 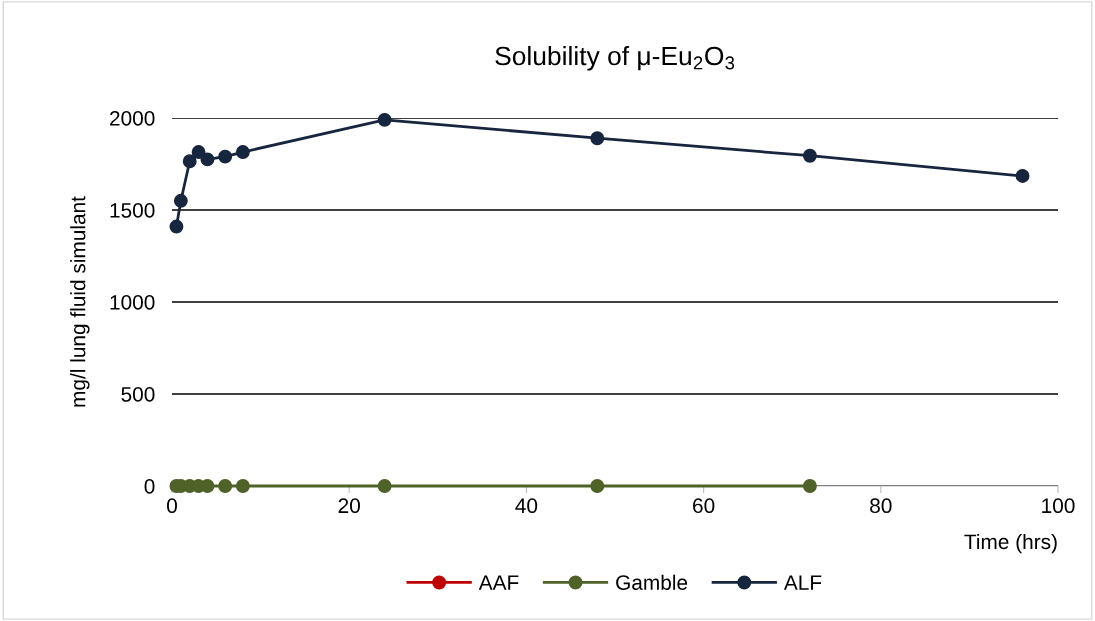 I want to click on y-tick-label: 500, so click(x=138, y=394).